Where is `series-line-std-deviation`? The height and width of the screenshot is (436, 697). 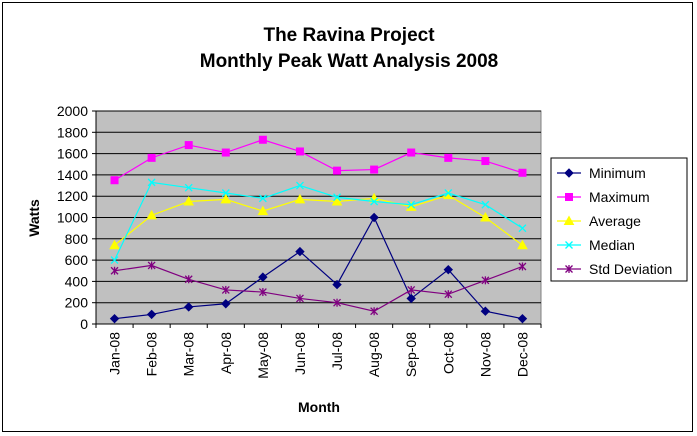
series-line-std-deviation is located at coordinates (318, 288).